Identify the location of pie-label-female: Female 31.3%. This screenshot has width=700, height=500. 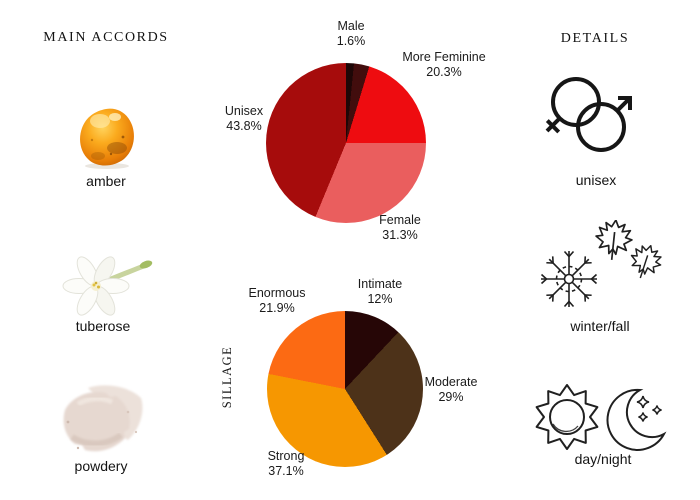
(400, 228).